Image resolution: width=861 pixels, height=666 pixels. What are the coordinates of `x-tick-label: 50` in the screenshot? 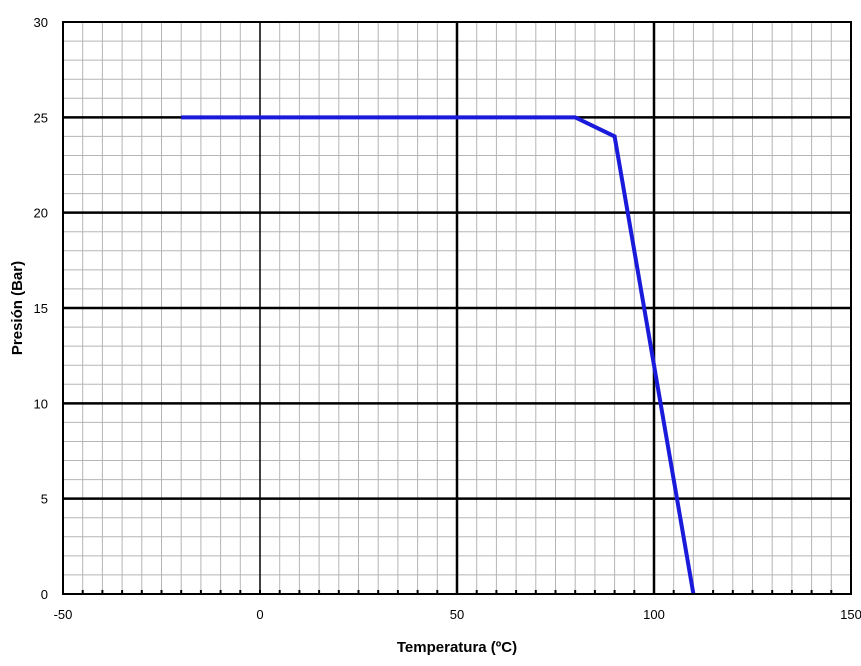 It's located at (457, 614).